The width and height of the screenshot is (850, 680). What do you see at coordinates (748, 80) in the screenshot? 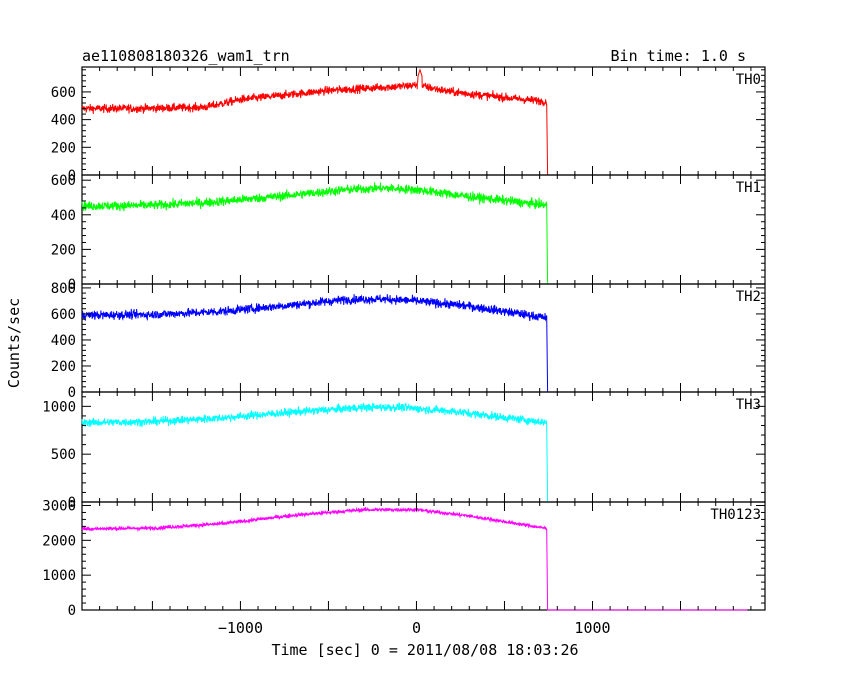
I see `panel-label-th0: TH0` at bounding box center [748, 80].